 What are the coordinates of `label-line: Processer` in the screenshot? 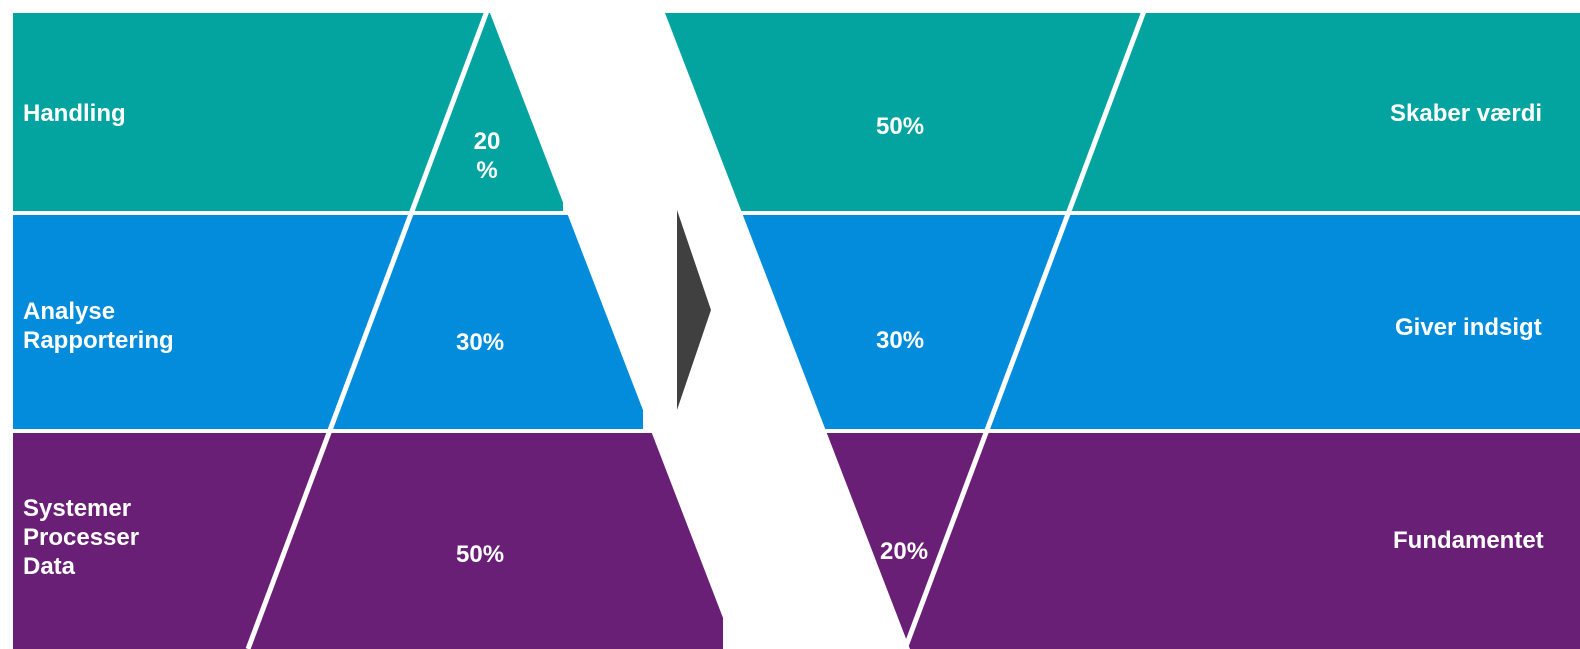 It's located at (81, 537).